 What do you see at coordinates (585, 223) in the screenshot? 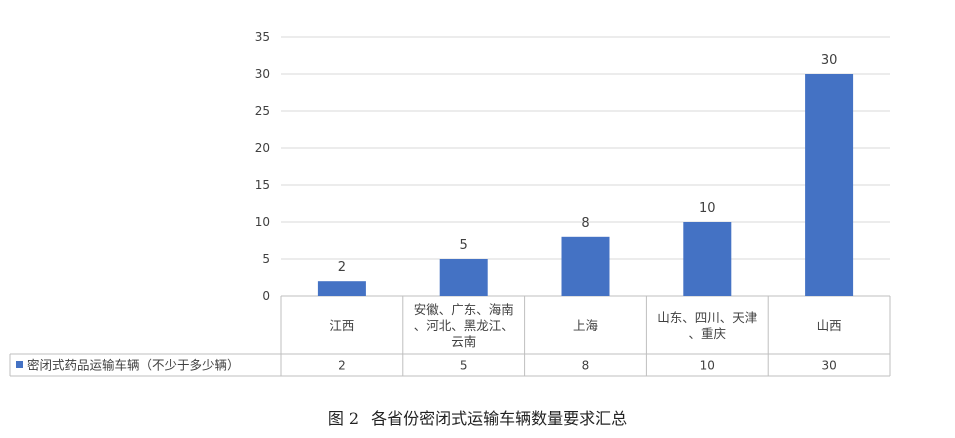
I see `data-label: 8` at bounding box center [585, 223].